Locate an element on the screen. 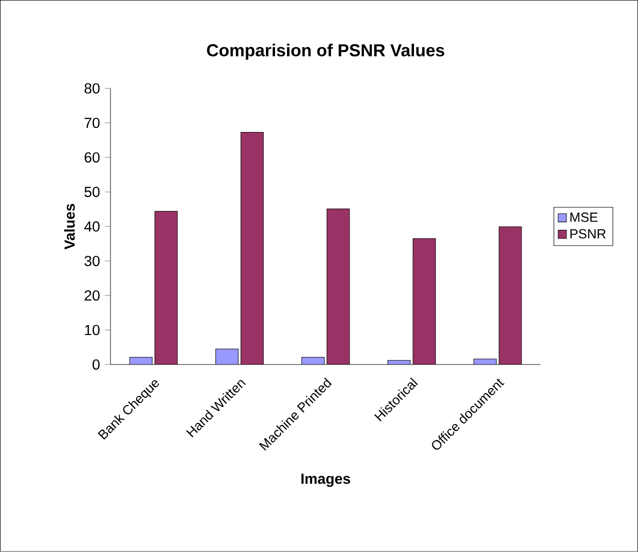  y-tick-label: 30 is located at coordinates (92, 261).